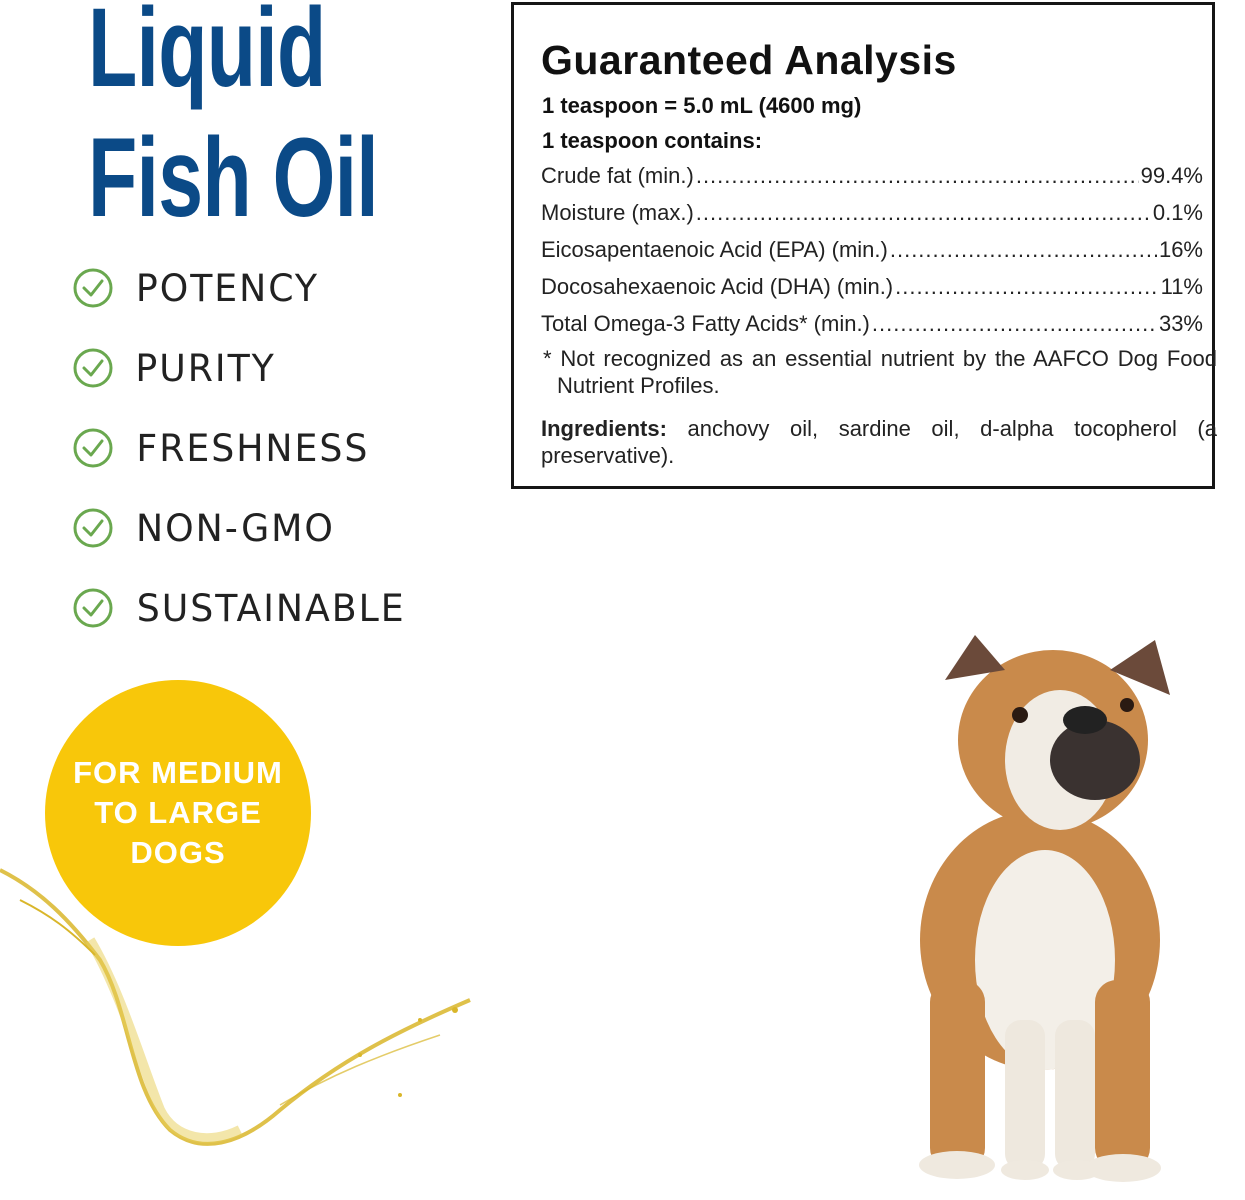 This screenshot has height=1200, width=1245. I want to click on feature-label: FRESHNESS, so click(253, 448).